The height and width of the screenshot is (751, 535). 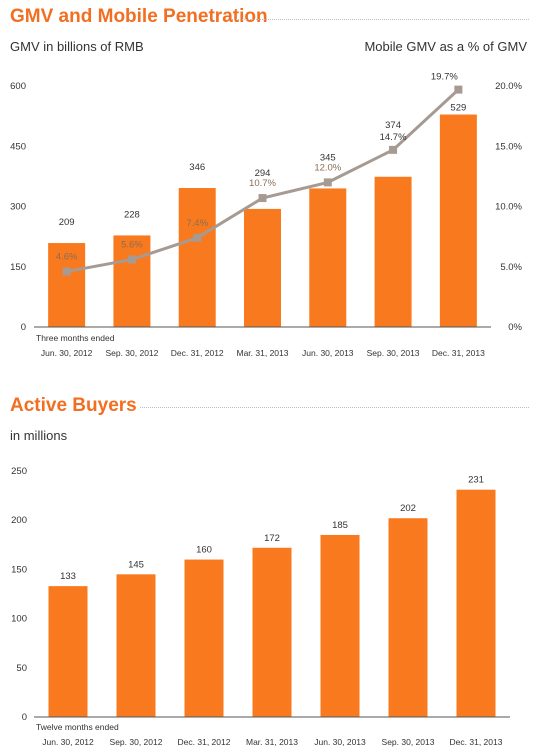 I want to click on y-tick-label: 200, so click(x=19, y=520).